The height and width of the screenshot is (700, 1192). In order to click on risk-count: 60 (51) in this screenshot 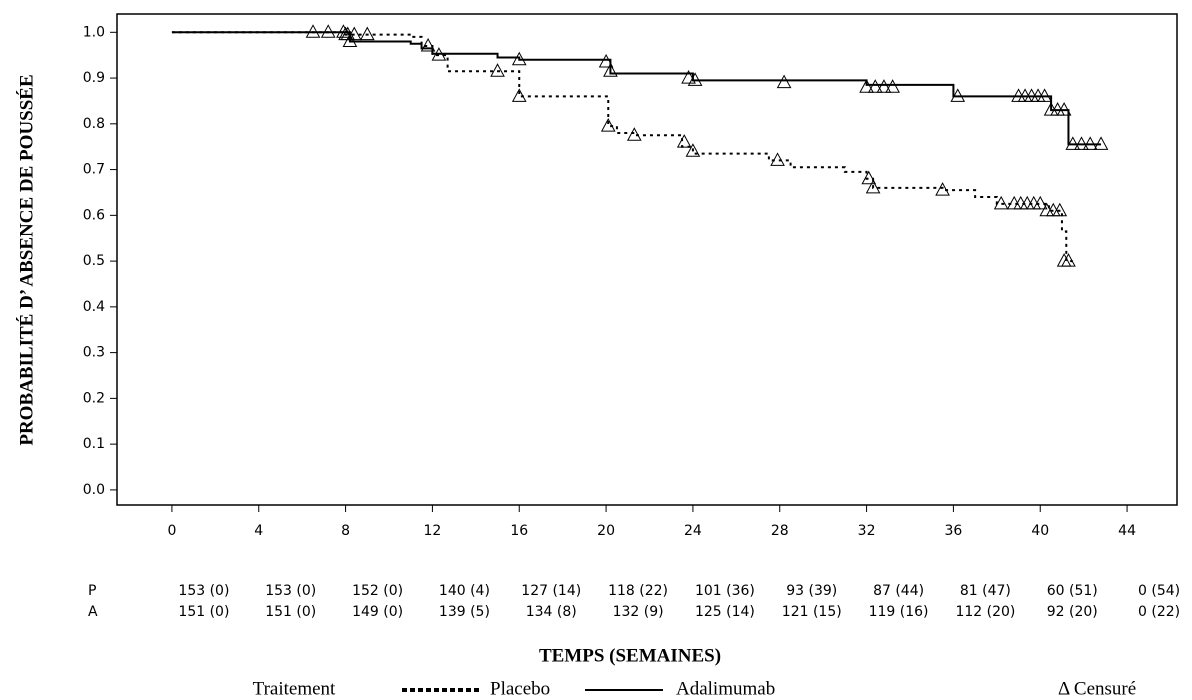, I will do `click(1072, 591)`.